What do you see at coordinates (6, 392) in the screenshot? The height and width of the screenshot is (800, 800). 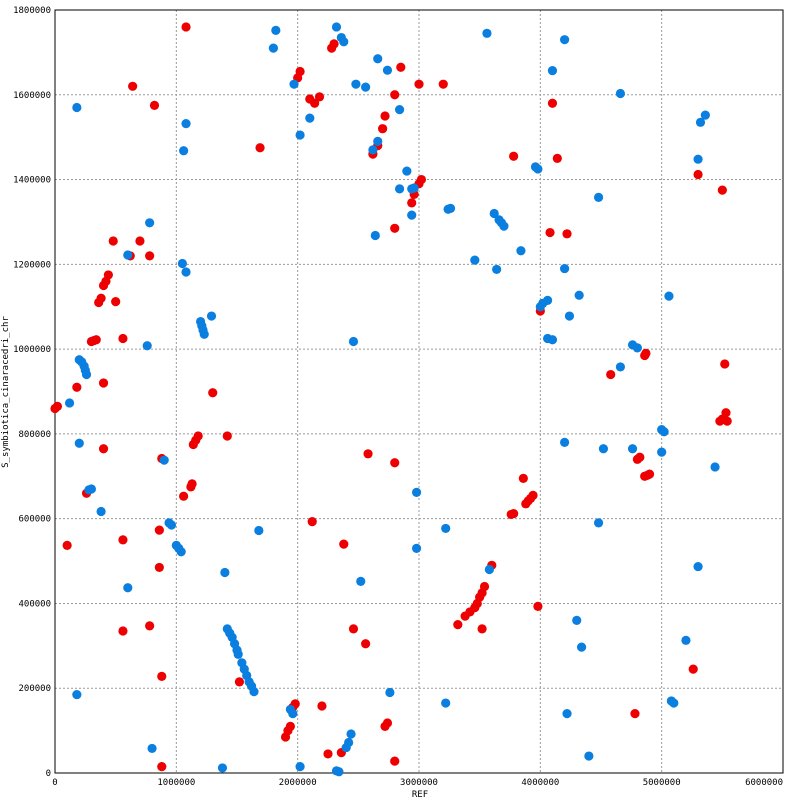 I see `y-axis-label: S_symbiotica_cinaracedri_chr` at bounding box center [6, 392].